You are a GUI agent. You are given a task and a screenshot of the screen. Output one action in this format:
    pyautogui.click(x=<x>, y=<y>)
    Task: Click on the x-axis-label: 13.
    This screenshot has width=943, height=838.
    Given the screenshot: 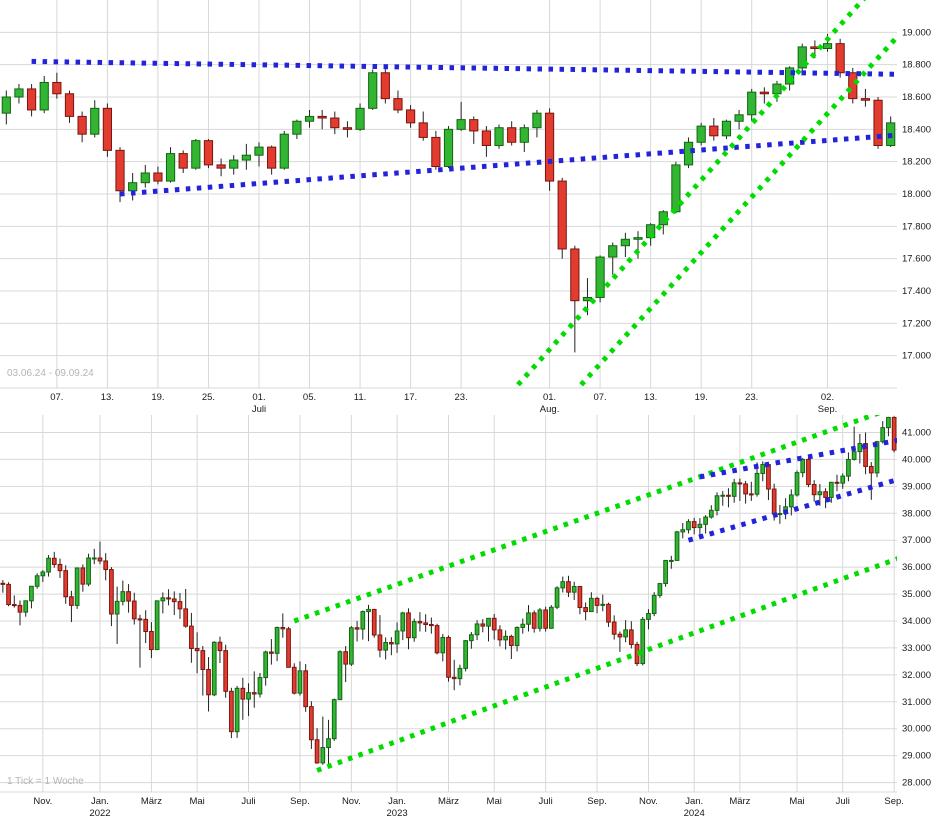 What is the action you would take?
    pyautogui.click(x=650, y=397)
    